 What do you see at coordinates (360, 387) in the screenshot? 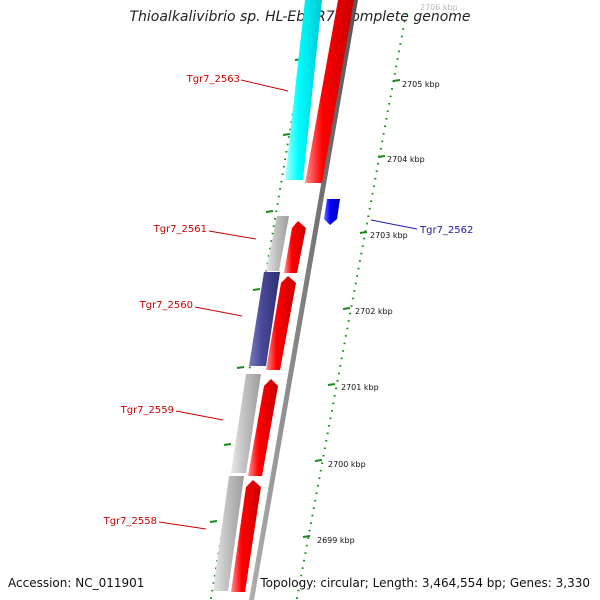
I see `tick-label: 2701 kbp` at bounding box center [360, 387].